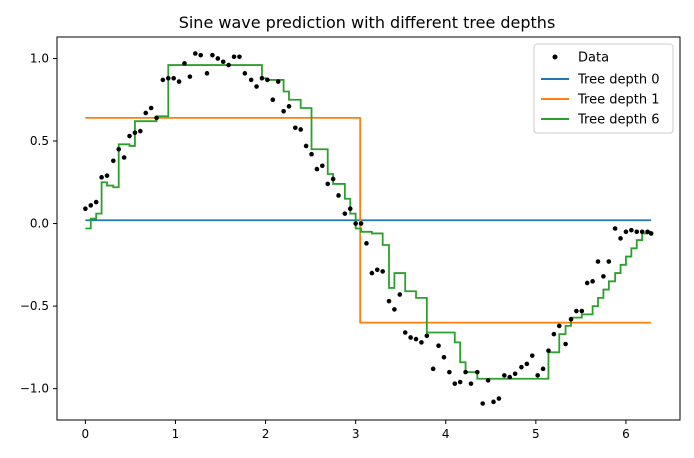 The height and width of the screenshot is (458, 694). I want to click on legend-label-data: Data, so click(593, 58).